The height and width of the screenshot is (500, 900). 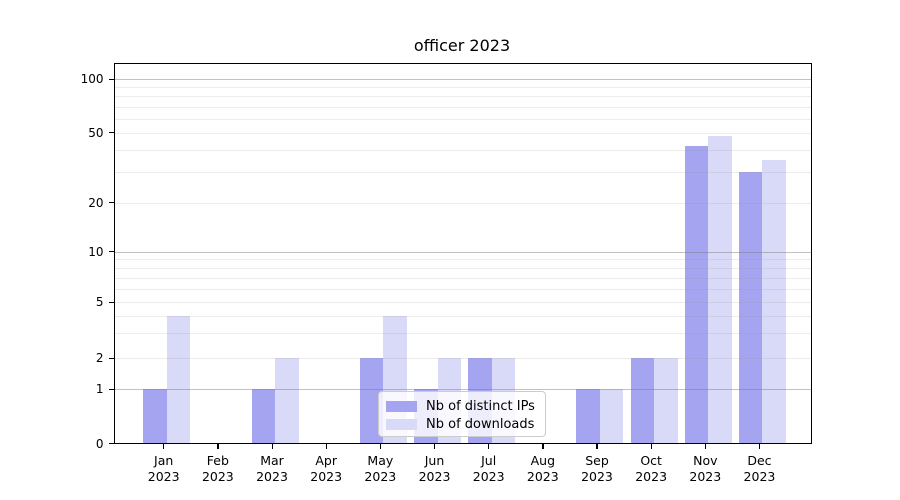 What do you see at coordinates (99, 302) in the screenshot?
I see `y-tick-label: 5` at bounding box center [99, 302].